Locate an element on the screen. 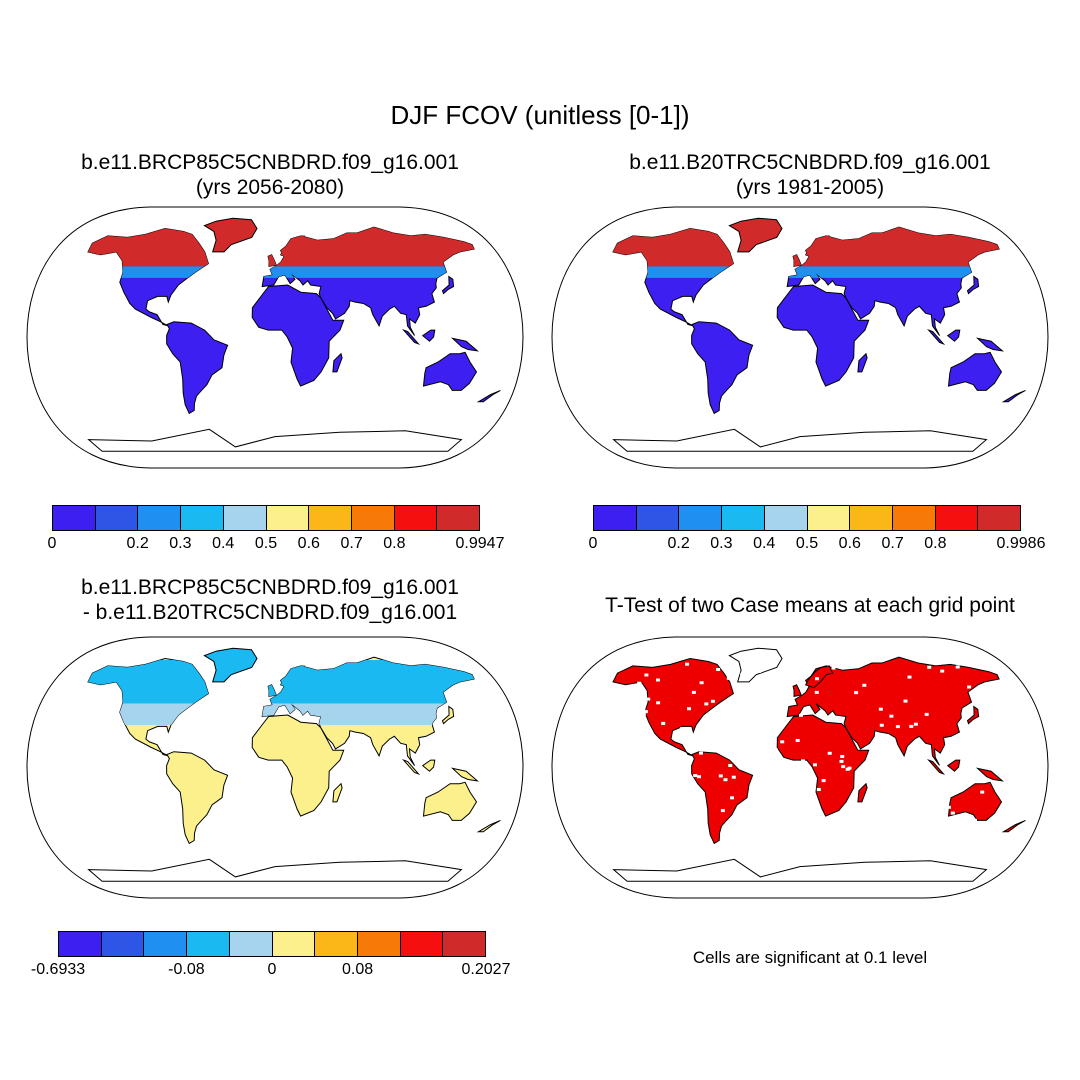 Image resolution: width=1080 pixels, height=1080 pixels. landmass-southAmerica is located at coordinates (722, 368).